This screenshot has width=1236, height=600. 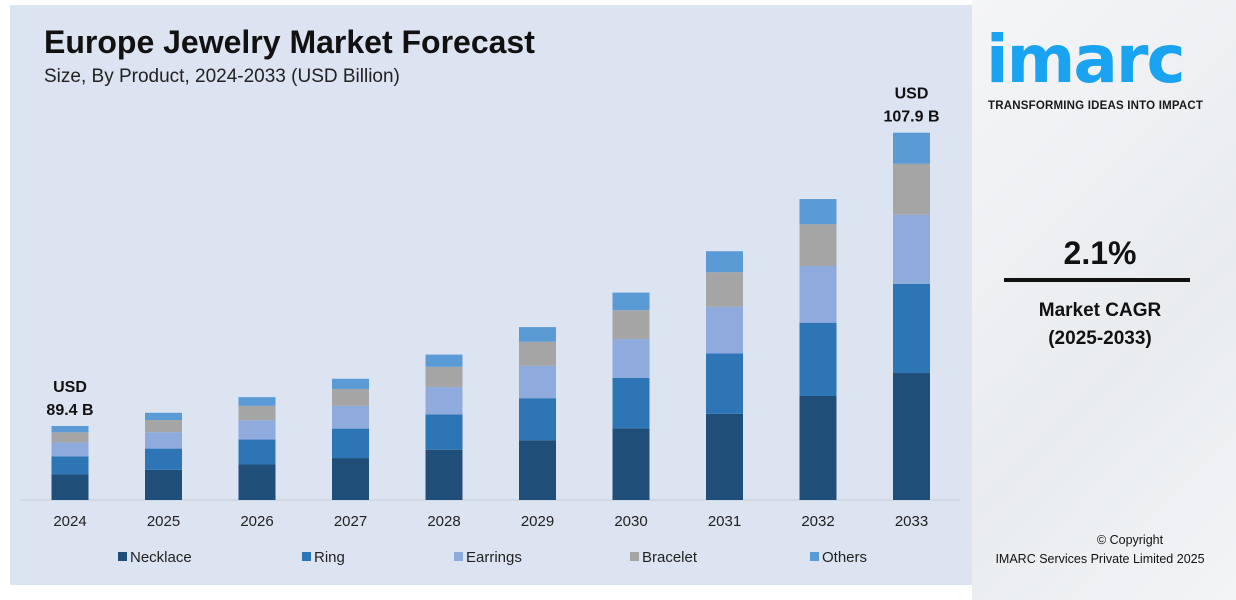 I want to click on cagr-value: 2.1%, so click(x=1100, y=253).